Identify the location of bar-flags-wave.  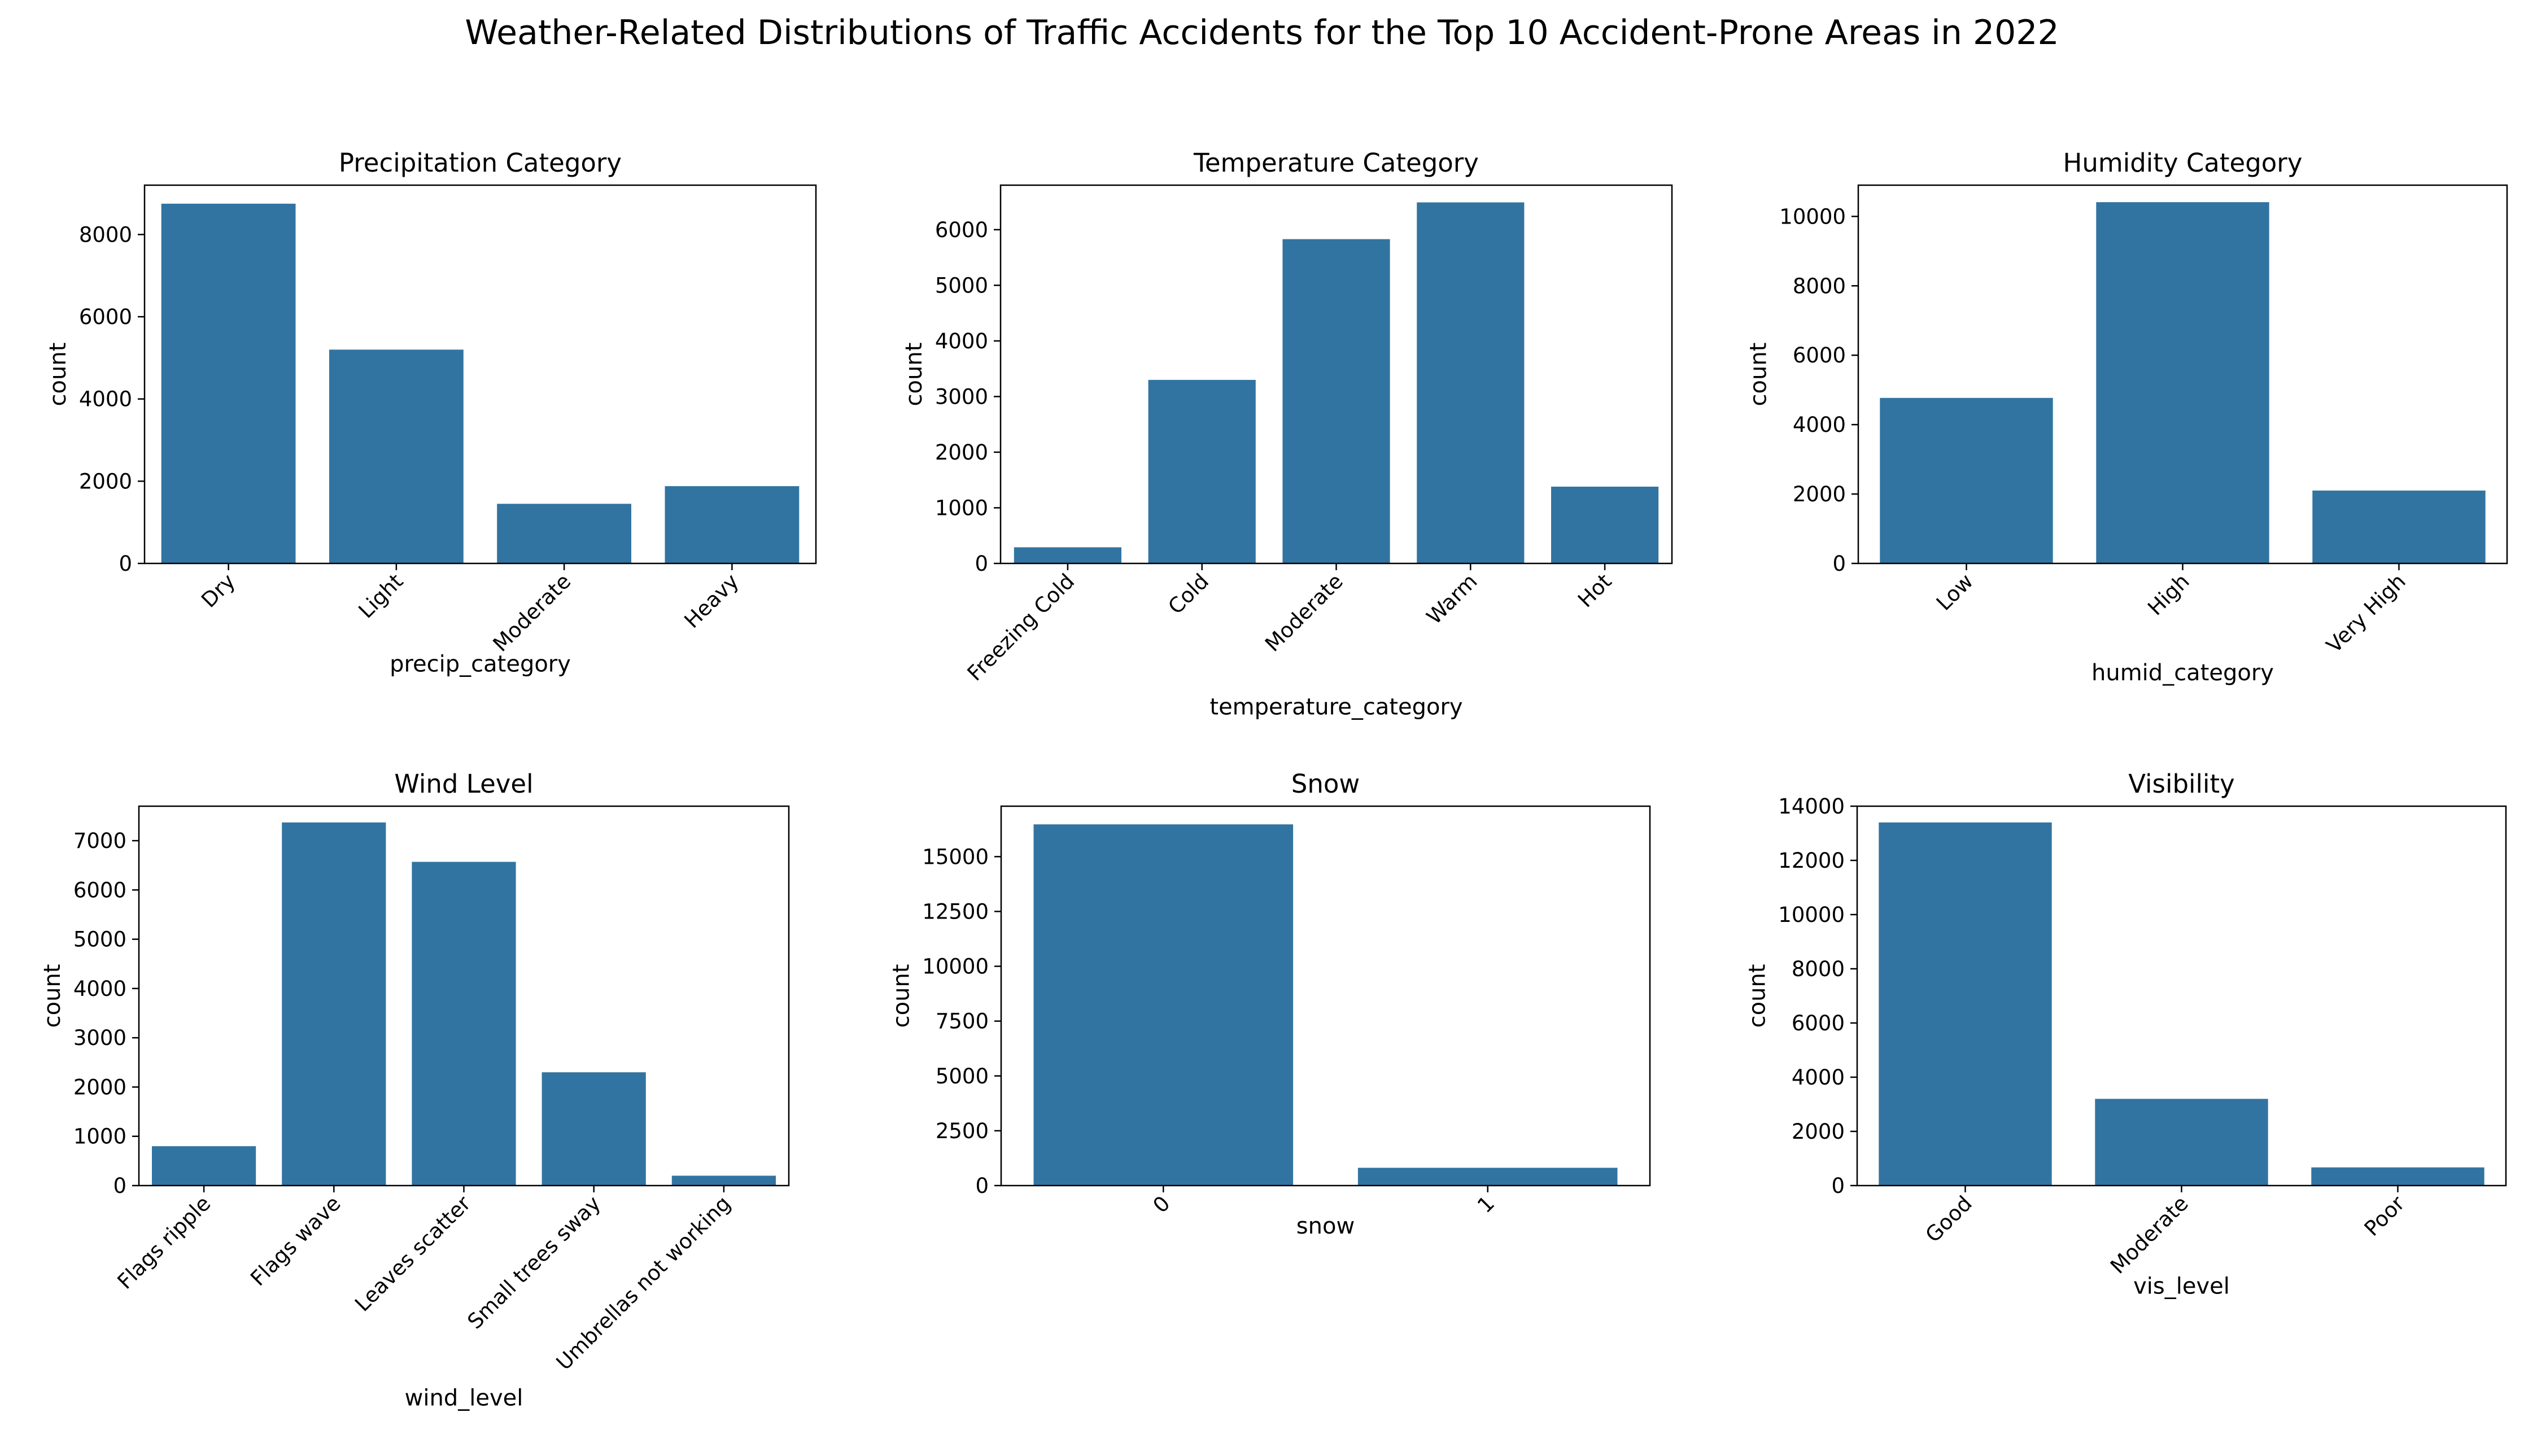
(334, 1004).